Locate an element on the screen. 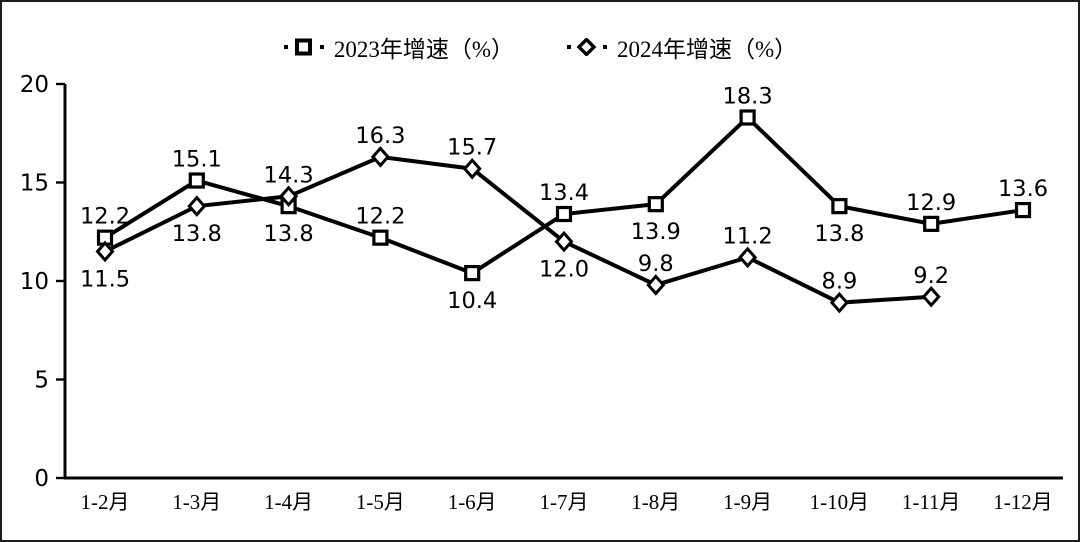 Image resolution: width=1080 pixels, height=542 pixels. x-axis-label: 1-9月 is located at coordinates (747, 502).